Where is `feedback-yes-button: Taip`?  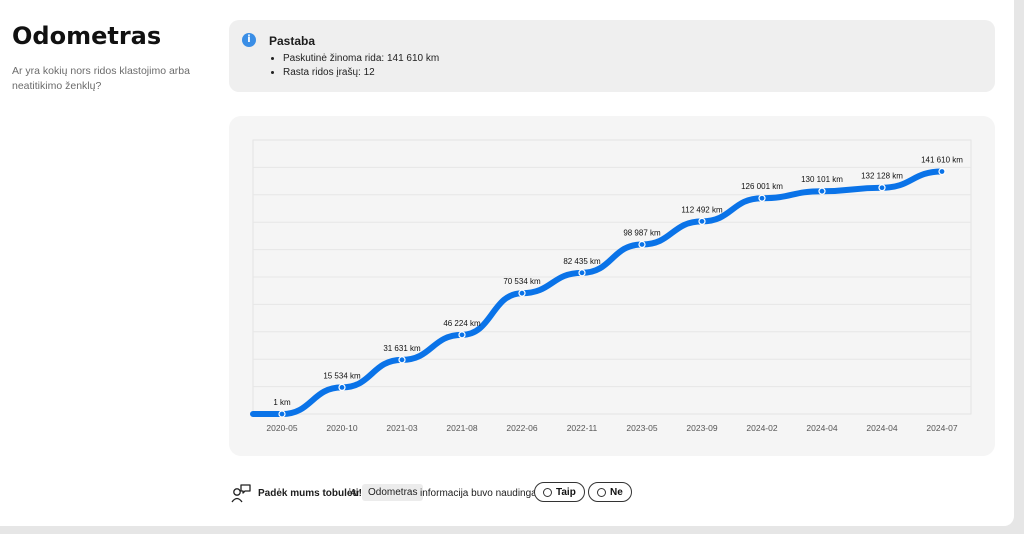
feedback-yes-button: Taip is located at coordinates (559, 492).